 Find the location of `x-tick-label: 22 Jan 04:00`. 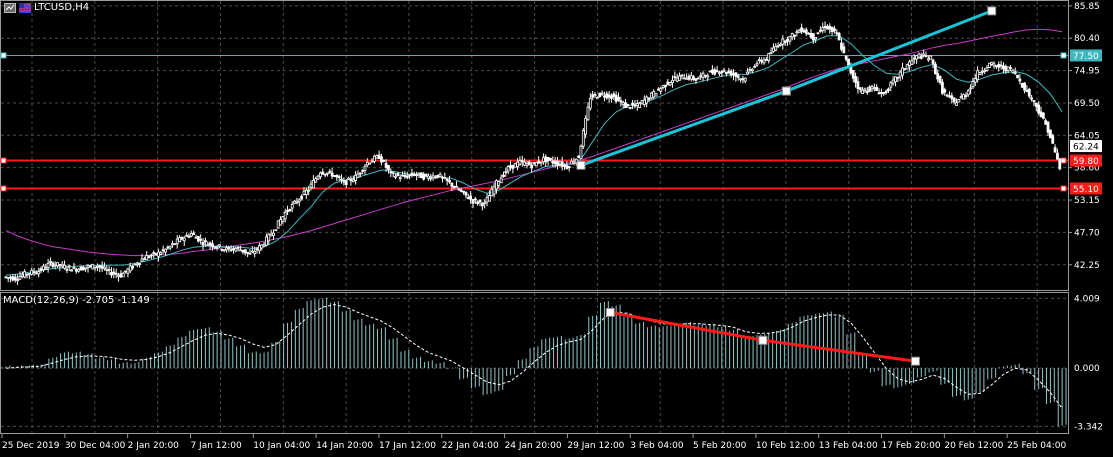

x-tick-label: 22 Jan 04:00 is located at coordinates (470, 446).